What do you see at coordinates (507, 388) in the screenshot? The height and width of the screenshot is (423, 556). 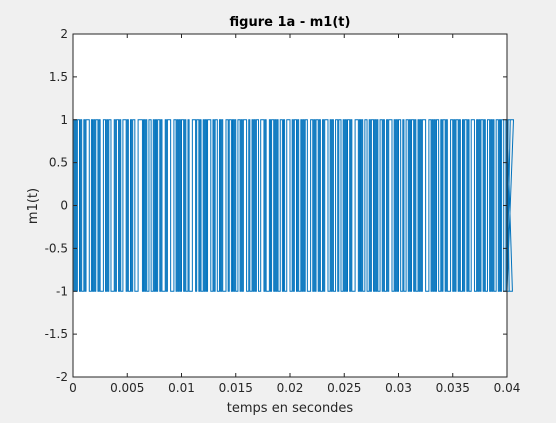 I see `x-tick-label: 0.04` at bounding box center [507, 388].